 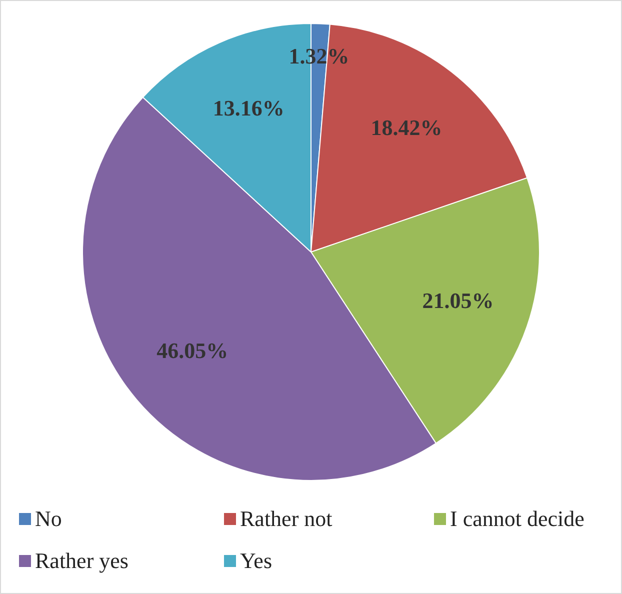 What do you see at coordinates (248, 107) in the screenshot?
I see `data-label: 13.16%` at bounding box center [248, 107].